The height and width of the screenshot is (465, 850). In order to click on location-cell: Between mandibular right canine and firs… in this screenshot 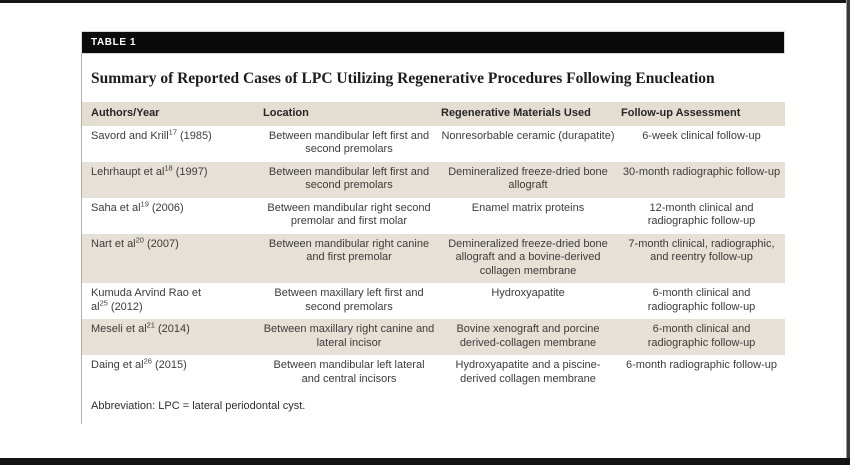, I will do `click(349, 250)`.